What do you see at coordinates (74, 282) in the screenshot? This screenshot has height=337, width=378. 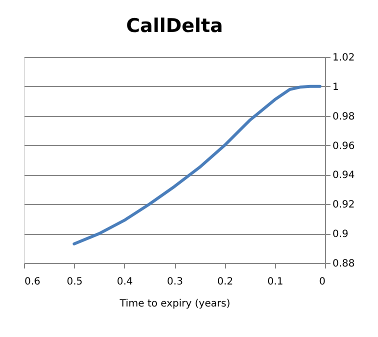 I see `x-tick-label: 0.5` at bounding box center [74, 282].